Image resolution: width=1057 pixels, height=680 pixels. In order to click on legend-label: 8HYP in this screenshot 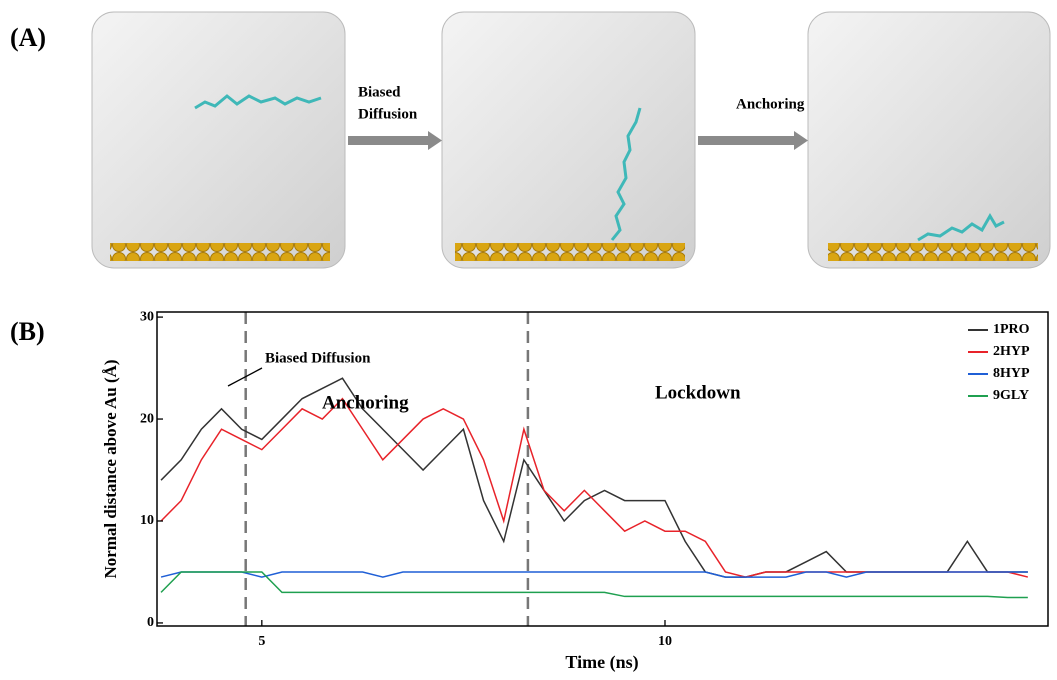, I will do `click(1011, 373)`.